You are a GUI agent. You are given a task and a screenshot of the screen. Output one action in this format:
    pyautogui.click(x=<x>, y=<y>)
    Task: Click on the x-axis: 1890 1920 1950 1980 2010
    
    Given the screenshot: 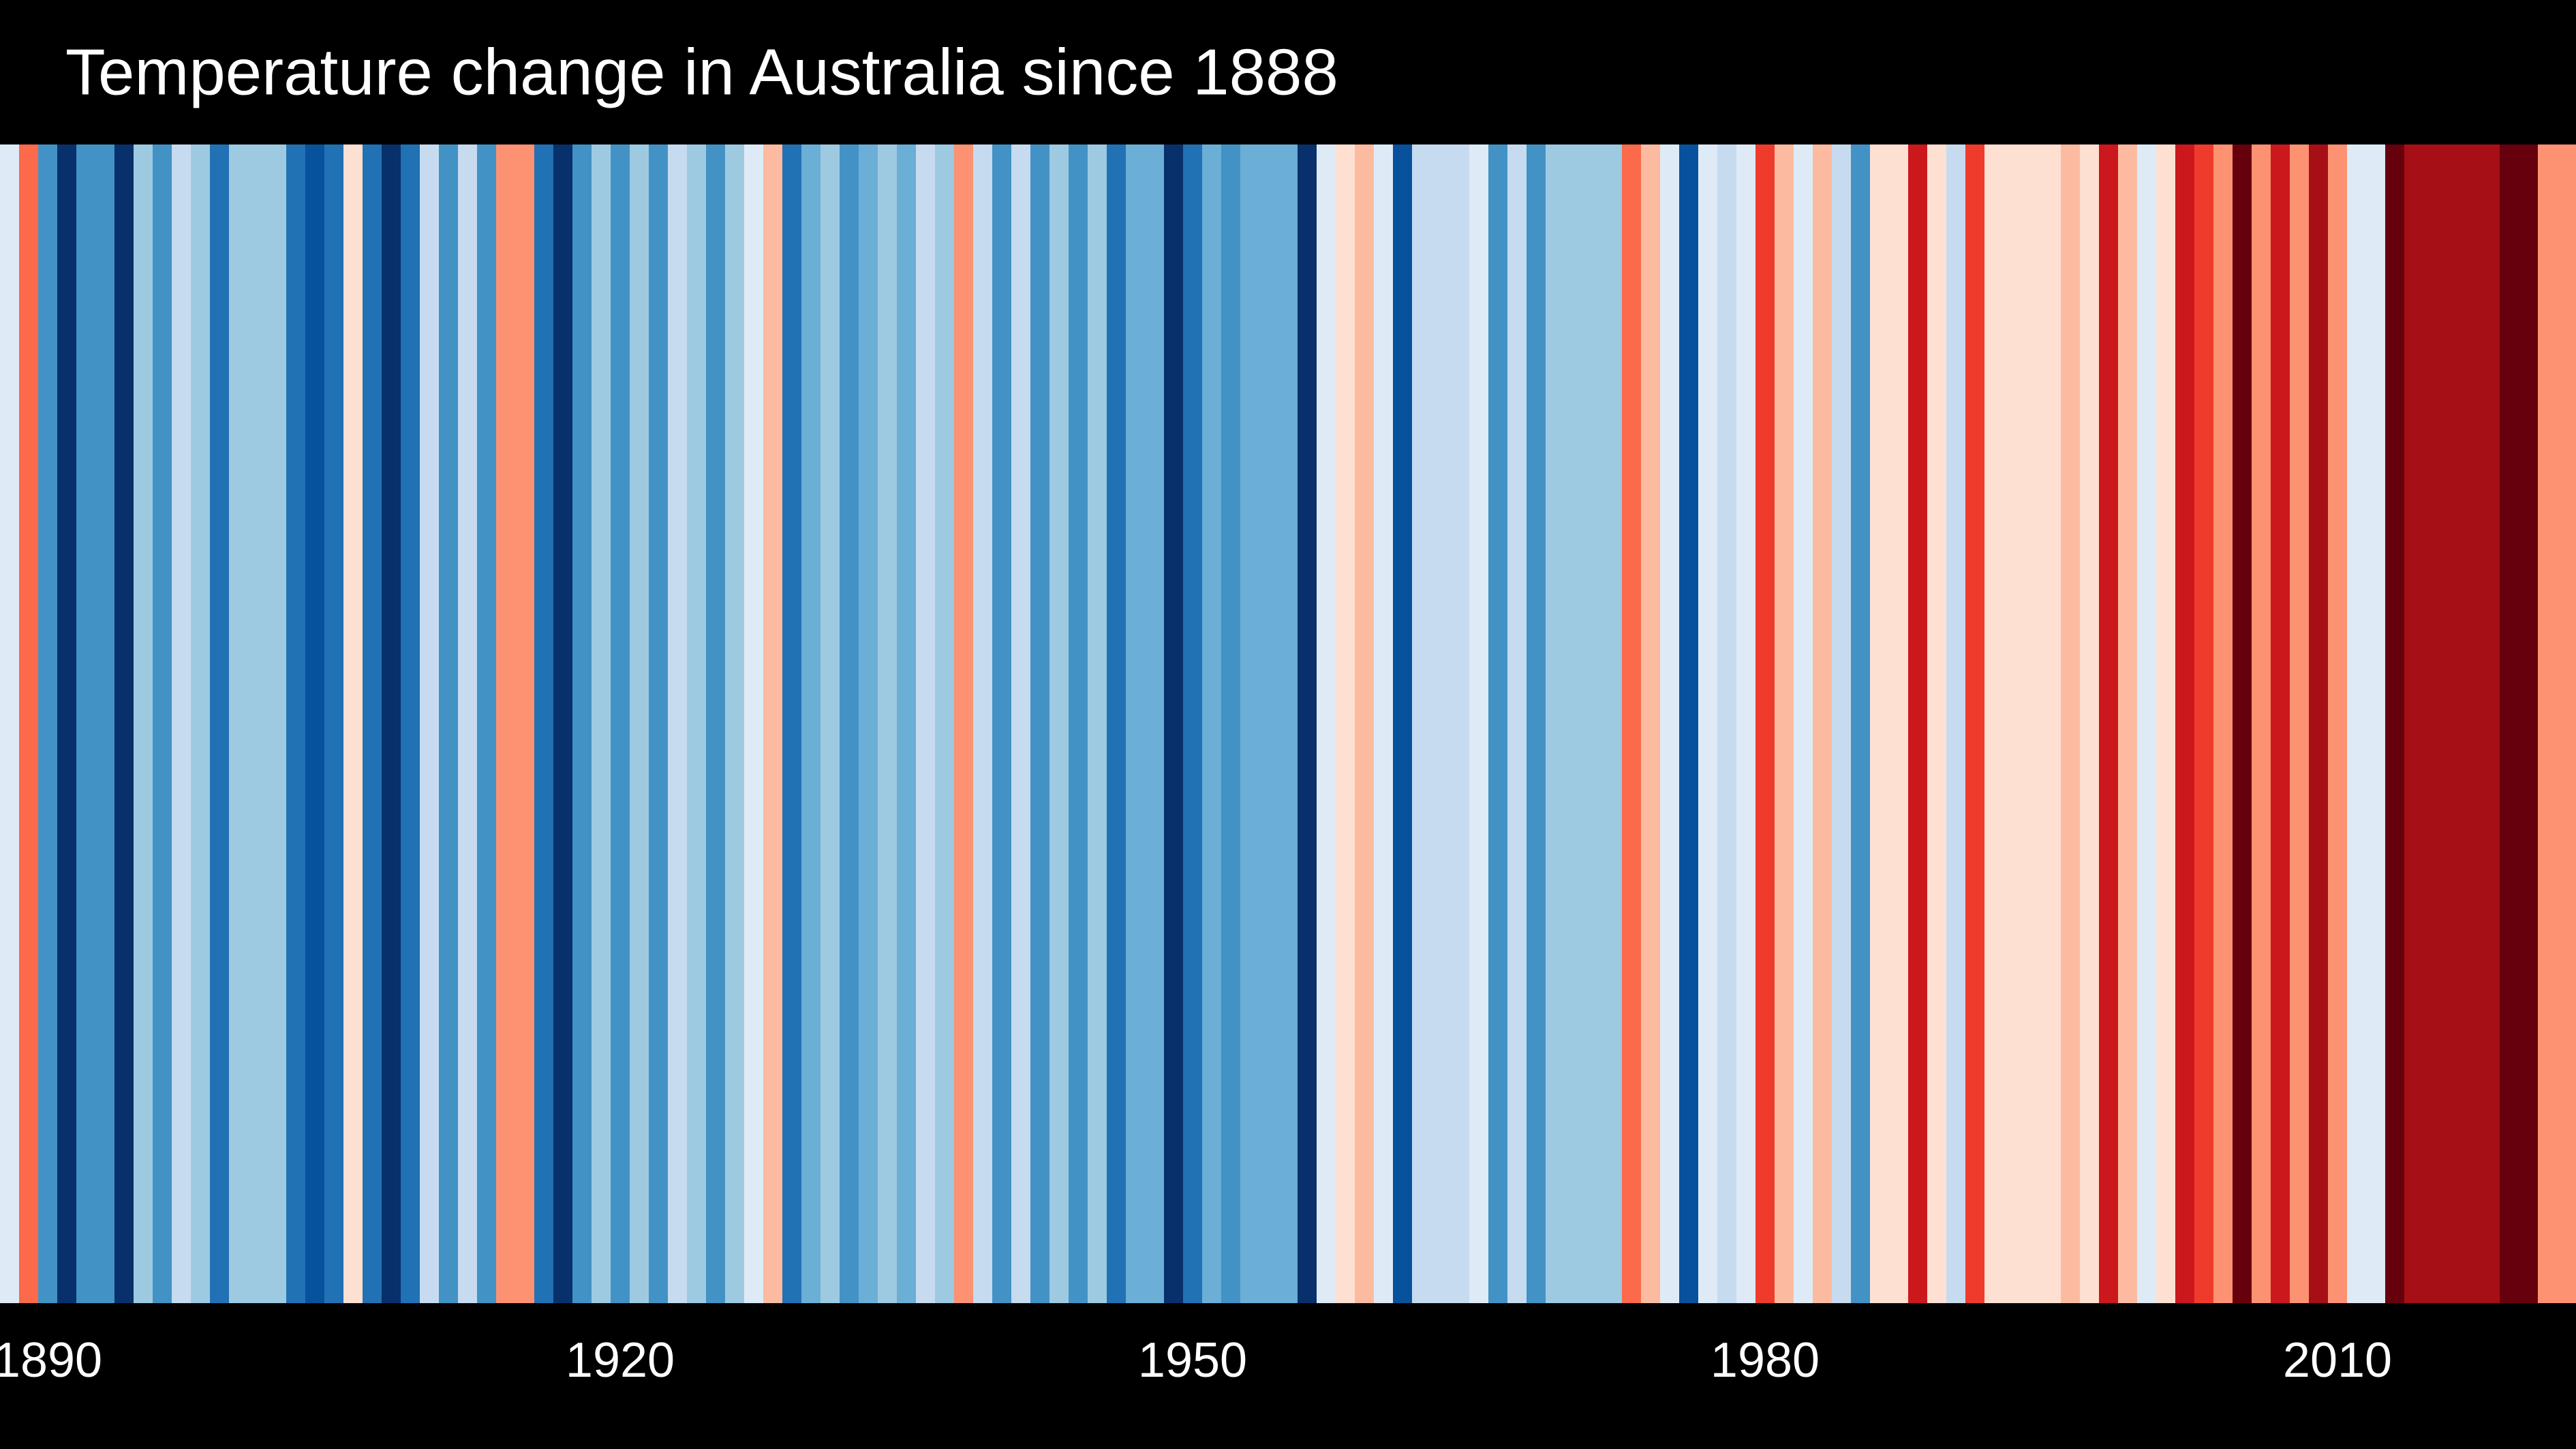 What is the action you would take?
    pyautogui.click(x=1196, y=1361)
    